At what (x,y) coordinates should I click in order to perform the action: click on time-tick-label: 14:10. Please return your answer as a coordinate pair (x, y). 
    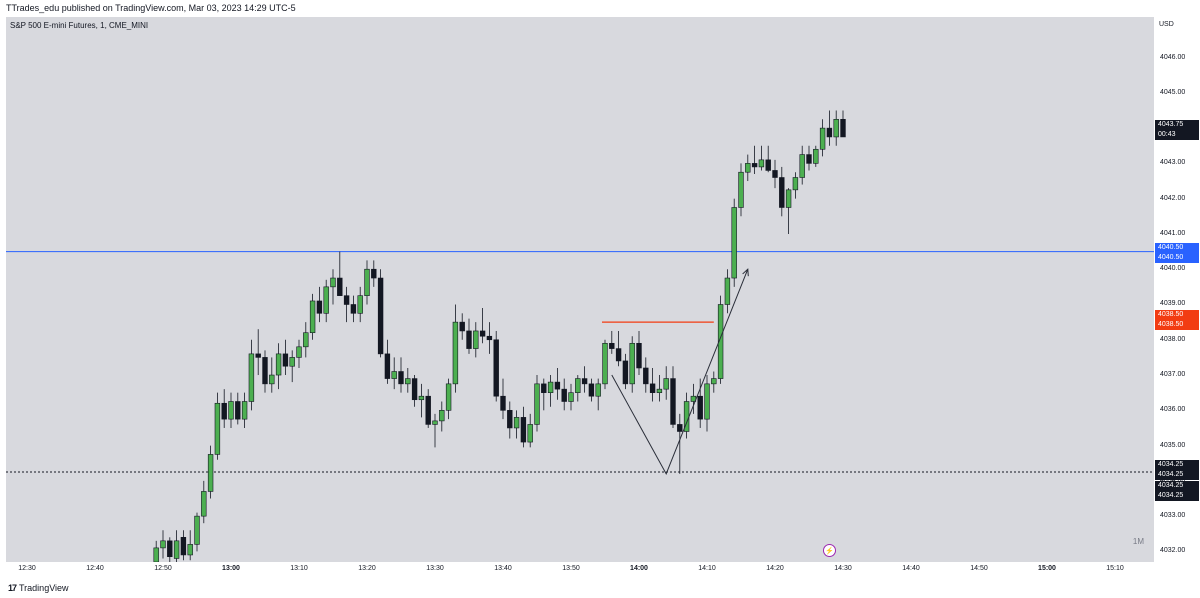
    Looking at the image, I should click on (707, 568).